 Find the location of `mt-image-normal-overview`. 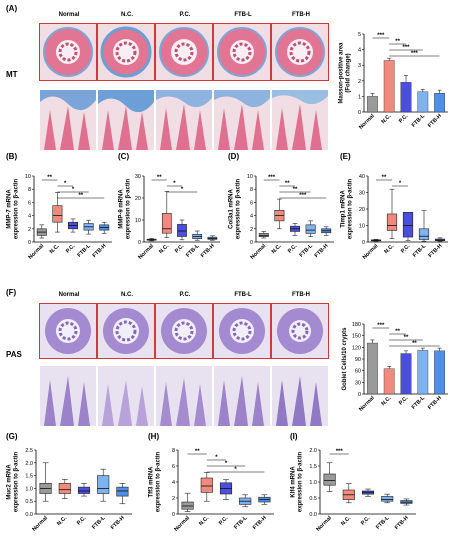

mt-image-normal-overview is located at coordinates (68, 52).